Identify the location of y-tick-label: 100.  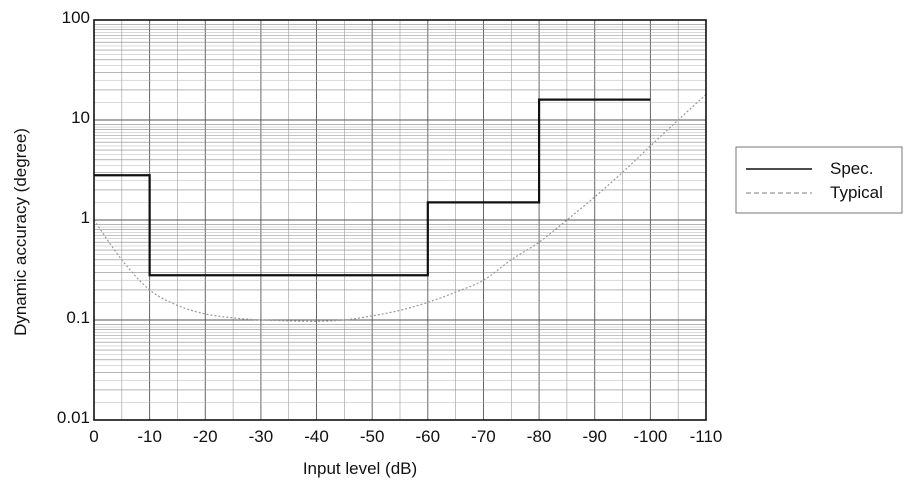
(76, 17).